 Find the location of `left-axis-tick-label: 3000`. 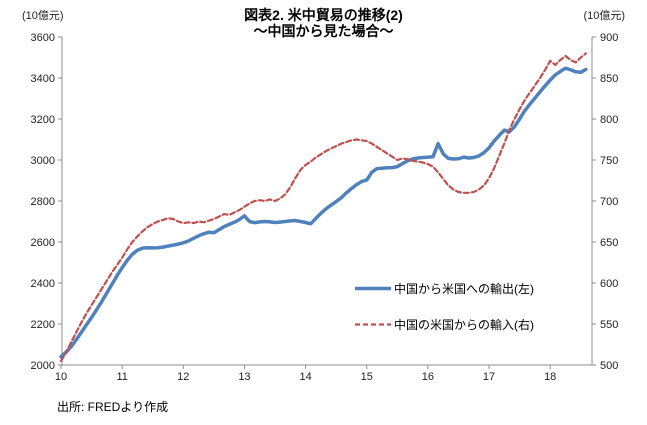

left-axis-tick-label: 3000 is located at coordinates (43, 161).